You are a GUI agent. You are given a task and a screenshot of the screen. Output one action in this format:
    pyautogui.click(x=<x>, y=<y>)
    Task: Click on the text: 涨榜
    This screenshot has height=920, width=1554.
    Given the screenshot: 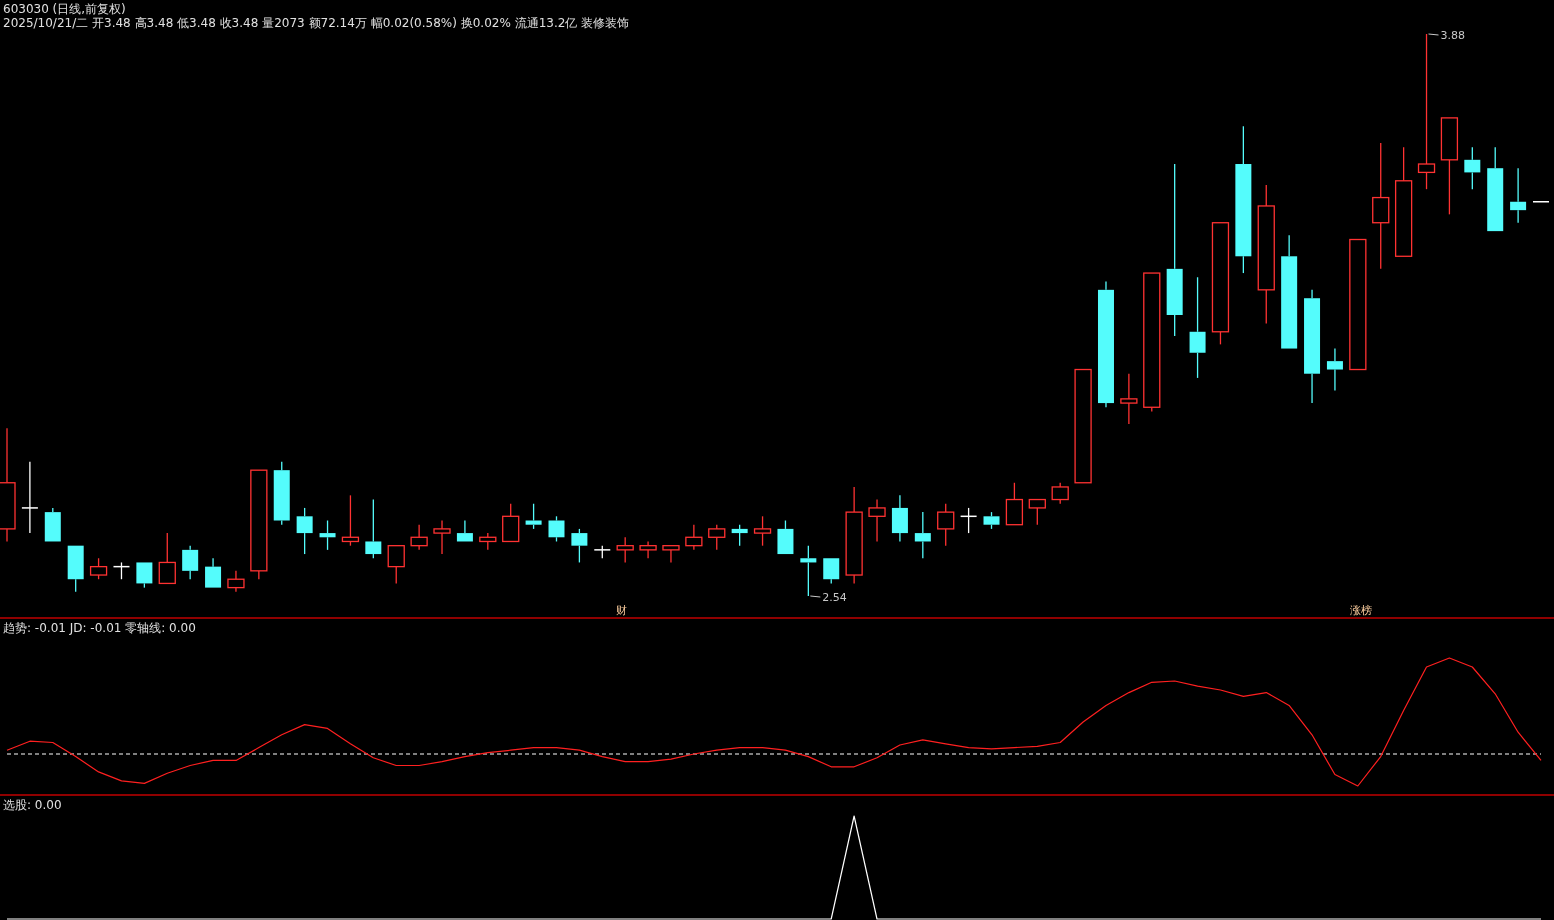 What is the action you would take?
    pyautogui.click(x=1361, y=610)
    